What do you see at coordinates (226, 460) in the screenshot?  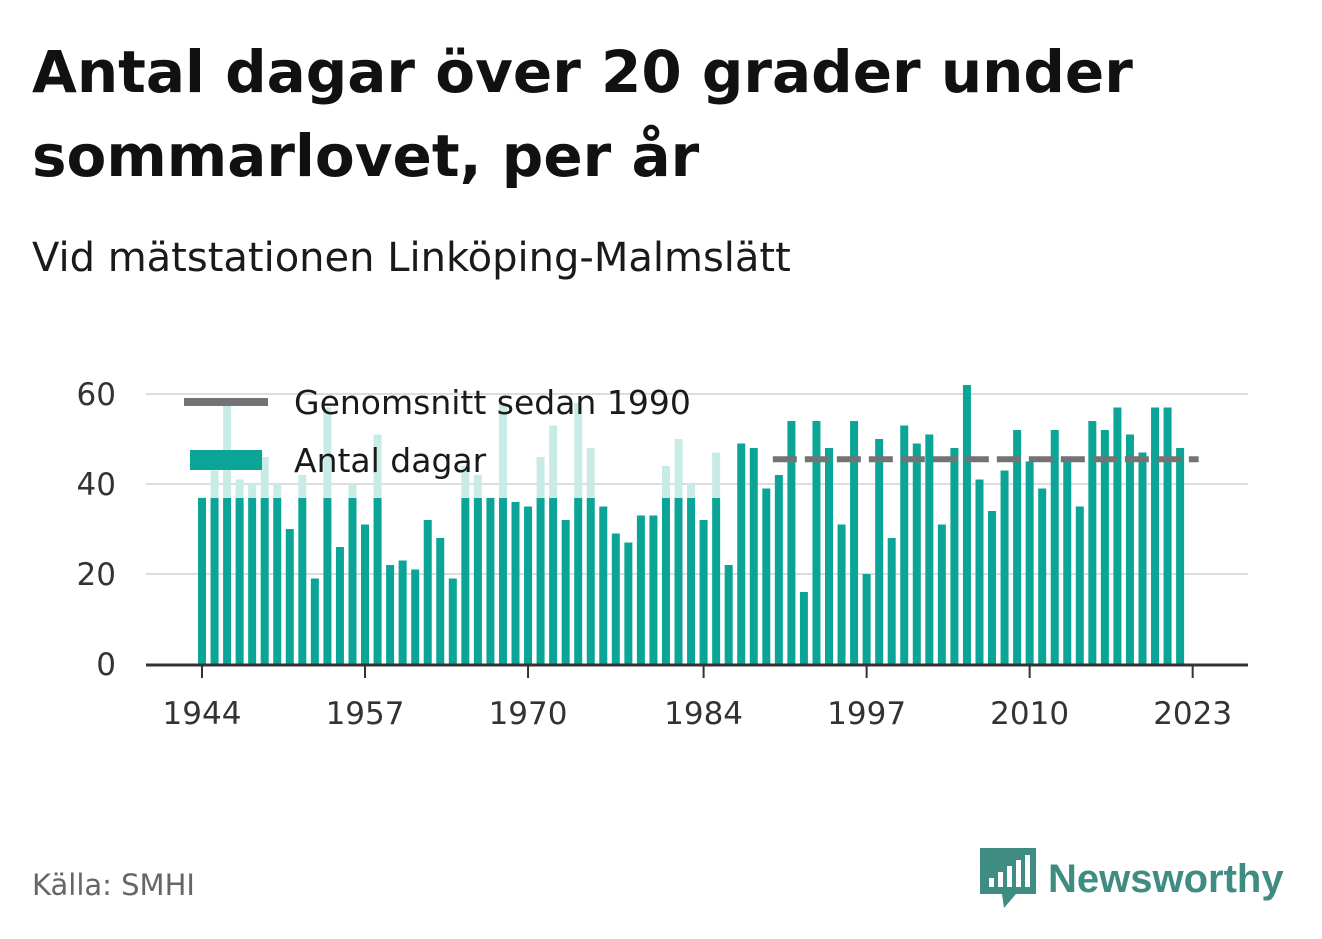 I see `legend-swatch-bars` at bounding box center [226, 460].